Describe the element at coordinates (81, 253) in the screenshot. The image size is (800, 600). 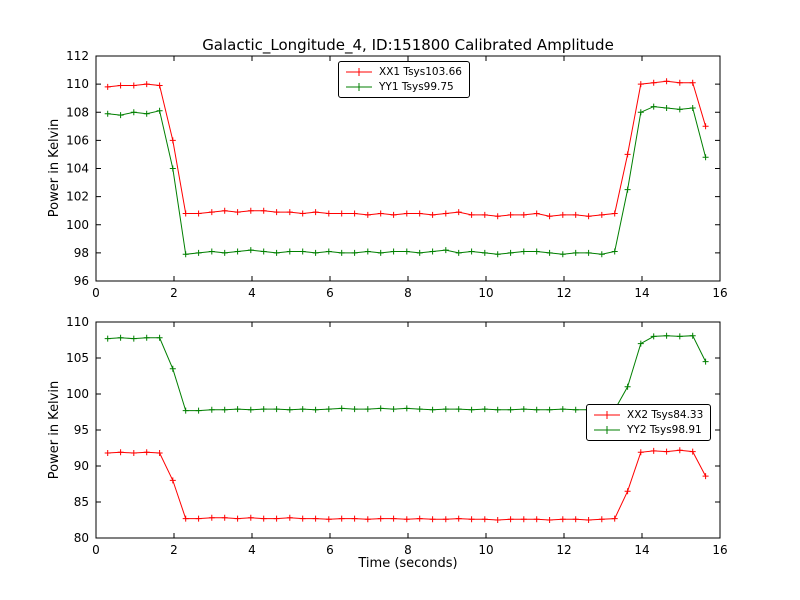
I see `y-tick-label: 98` at that location.